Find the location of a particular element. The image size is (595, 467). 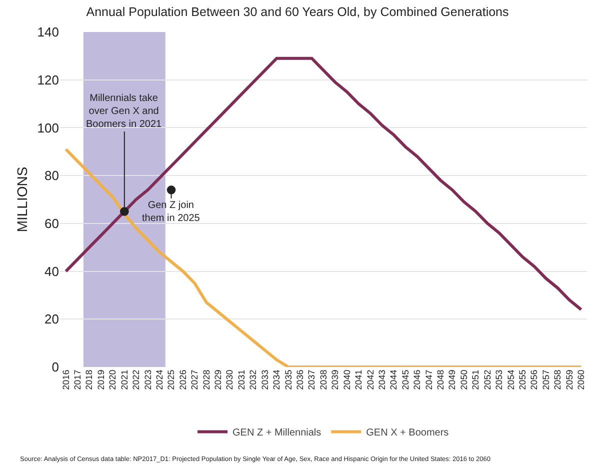

x-tick-label: 2023 is located at coordinates (147, 380).